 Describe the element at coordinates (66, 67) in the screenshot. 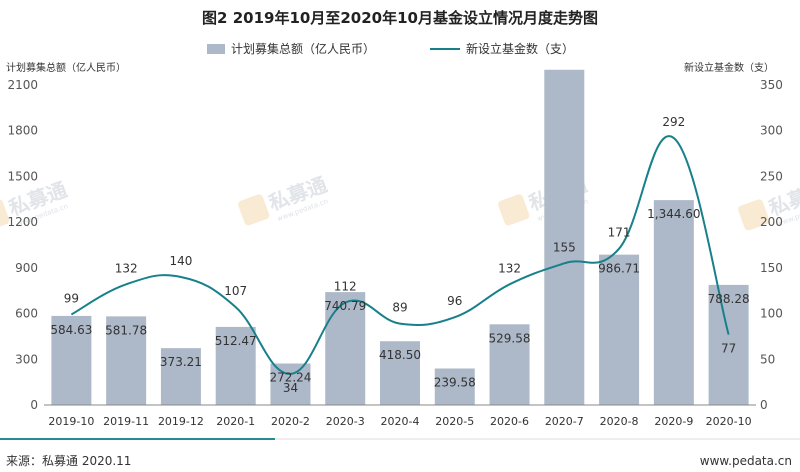

I see `y-left-axis-title: 计划募集总额（亿人民币）` at that location.